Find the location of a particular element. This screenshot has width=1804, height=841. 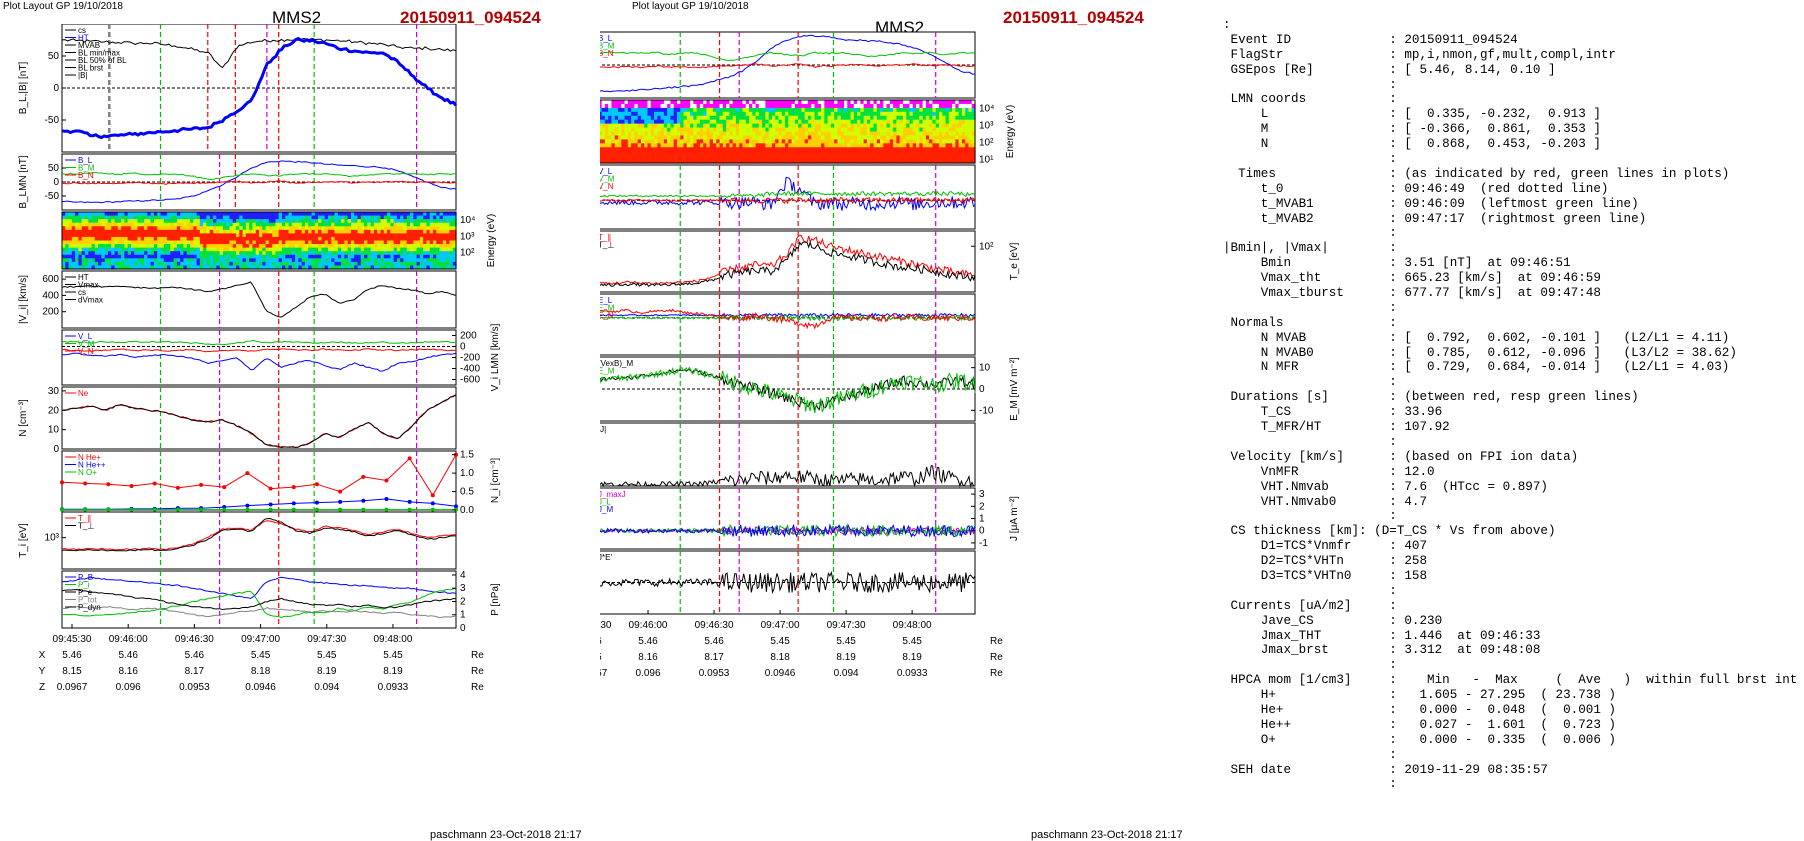

legend-entry: Ne is located at coordinates (83, 393).